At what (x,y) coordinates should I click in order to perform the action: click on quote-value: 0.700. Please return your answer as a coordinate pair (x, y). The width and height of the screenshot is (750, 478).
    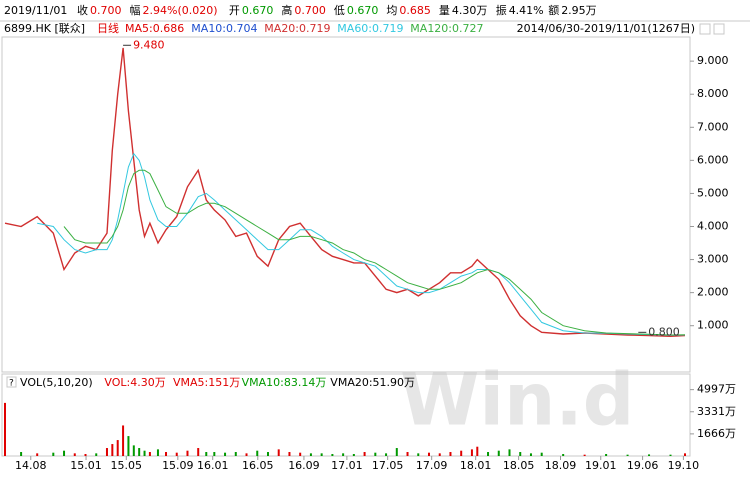
    Looking at the image, I should click on (106, 10).